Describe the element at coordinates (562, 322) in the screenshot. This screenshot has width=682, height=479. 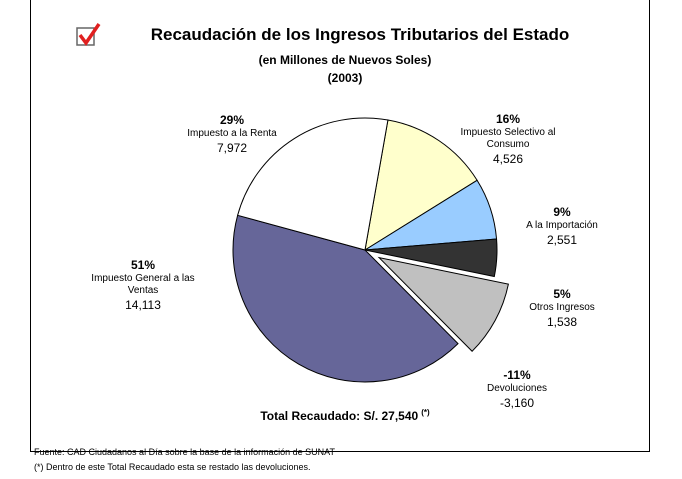
I see `value-label: 1,538` at that location.